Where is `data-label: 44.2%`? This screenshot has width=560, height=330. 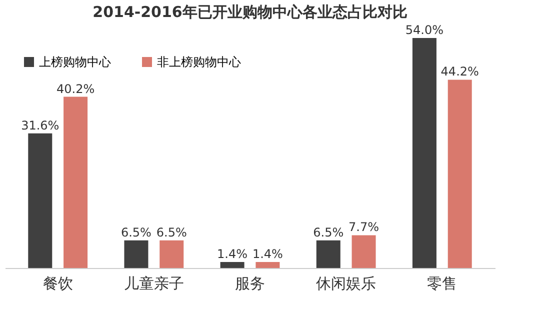 data-label: 44.2% is located at coordinates (459, 71).